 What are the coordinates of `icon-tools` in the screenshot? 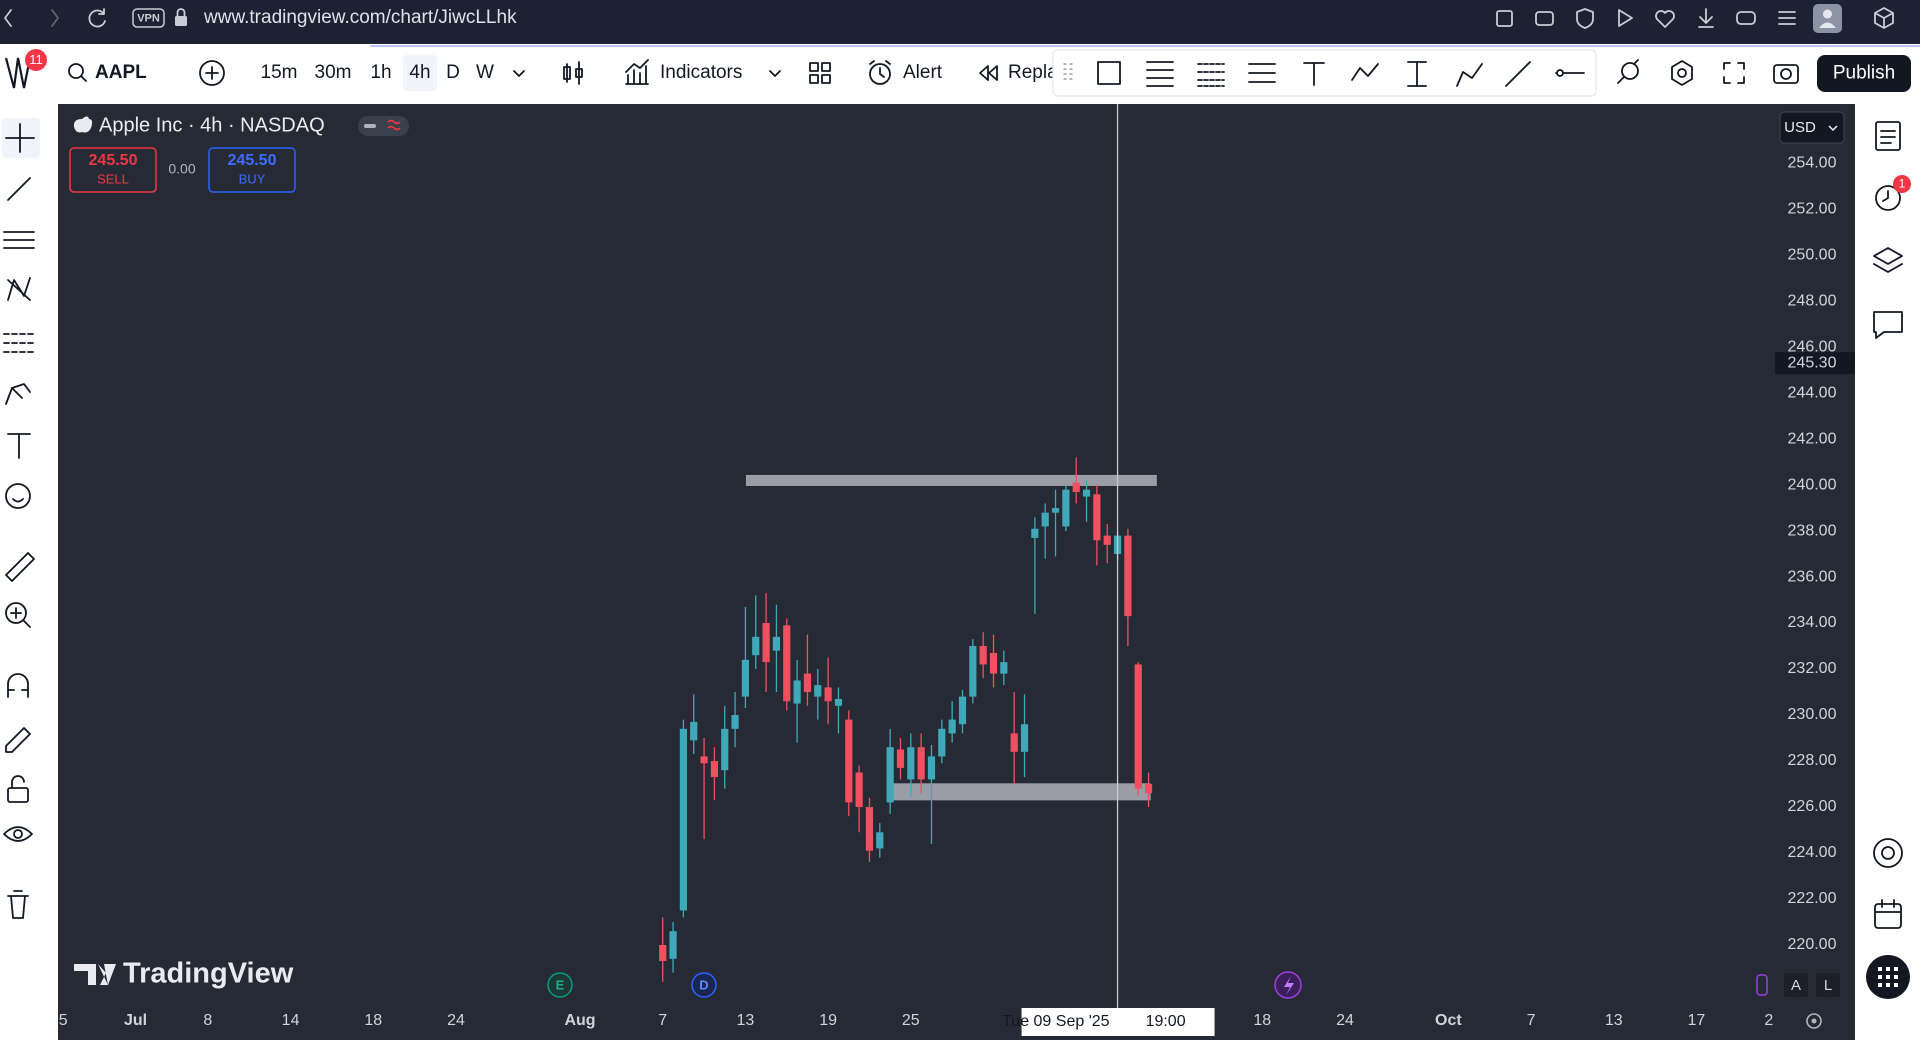 It's located at (18, 496).